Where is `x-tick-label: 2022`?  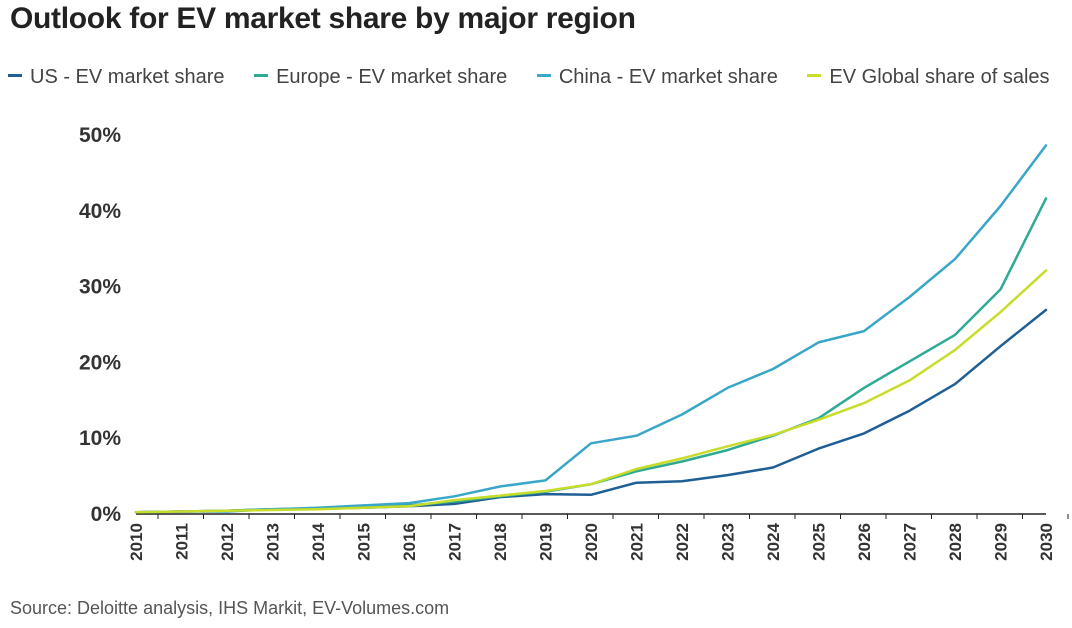
x-tick-label: 2022 is located at coordinates (682, 542).